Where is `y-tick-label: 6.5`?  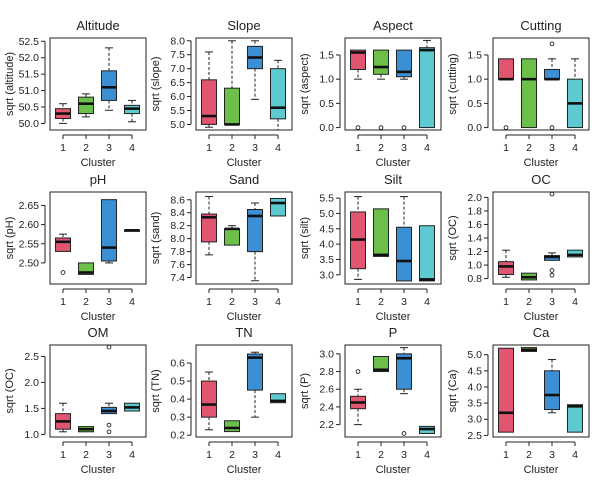
y-tick-label: 6.5 is located at coordinates (177, 83).